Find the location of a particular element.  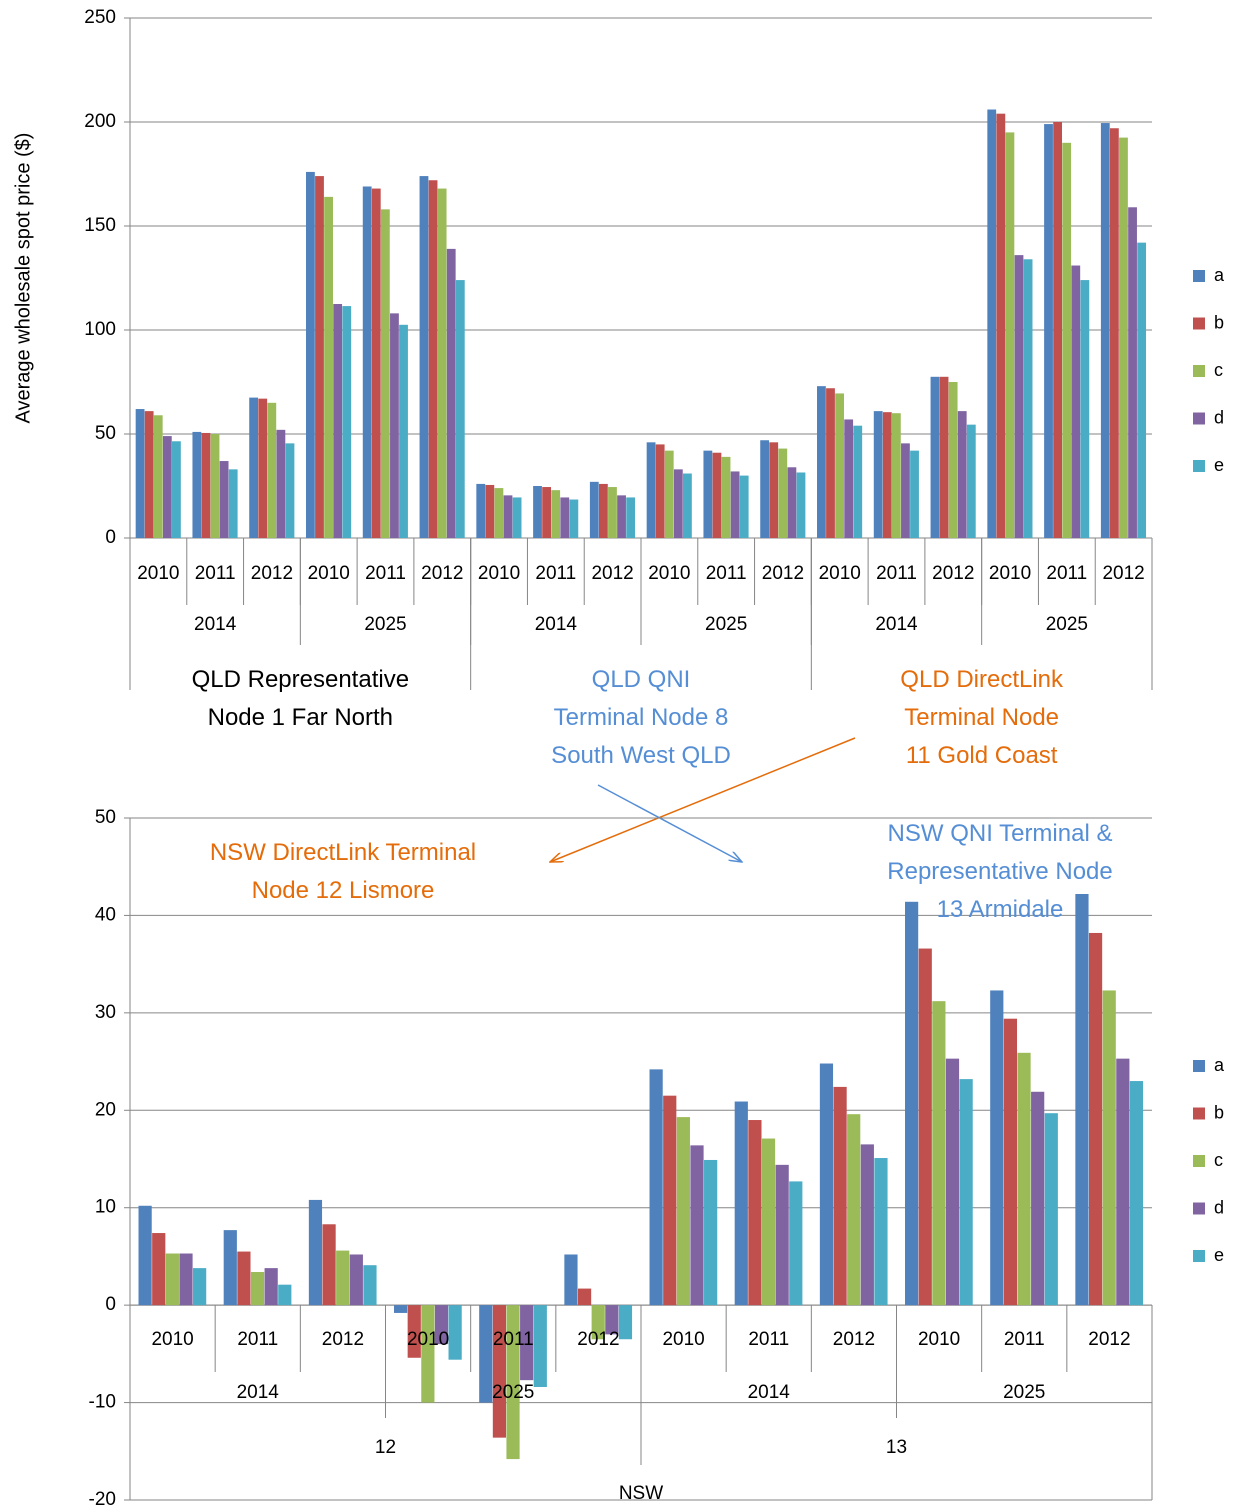

y-tick-label: 200 is located at coordinates (100, 121).